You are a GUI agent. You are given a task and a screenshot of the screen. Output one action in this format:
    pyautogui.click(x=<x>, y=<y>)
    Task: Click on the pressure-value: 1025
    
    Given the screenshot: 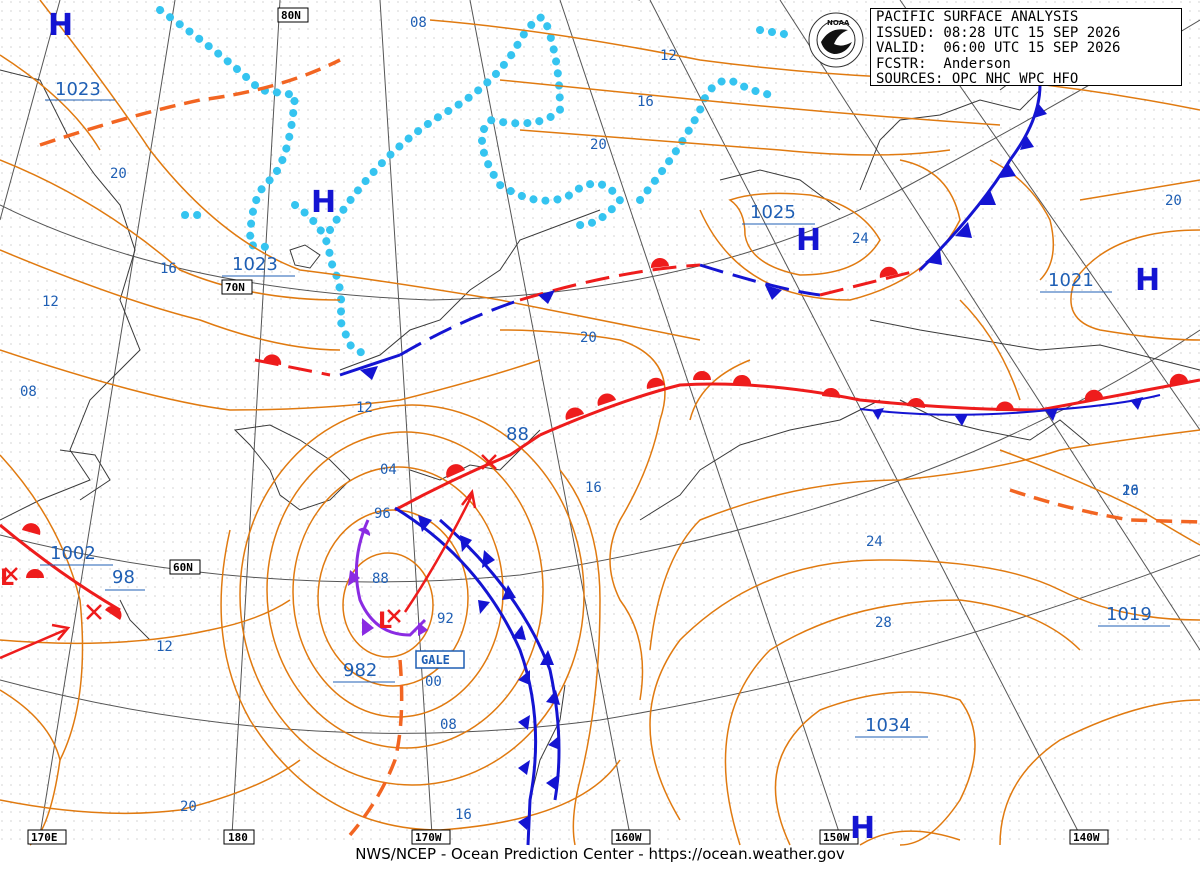 What is the action you would take?
    pyautogui.click(x=773, y=212)
    